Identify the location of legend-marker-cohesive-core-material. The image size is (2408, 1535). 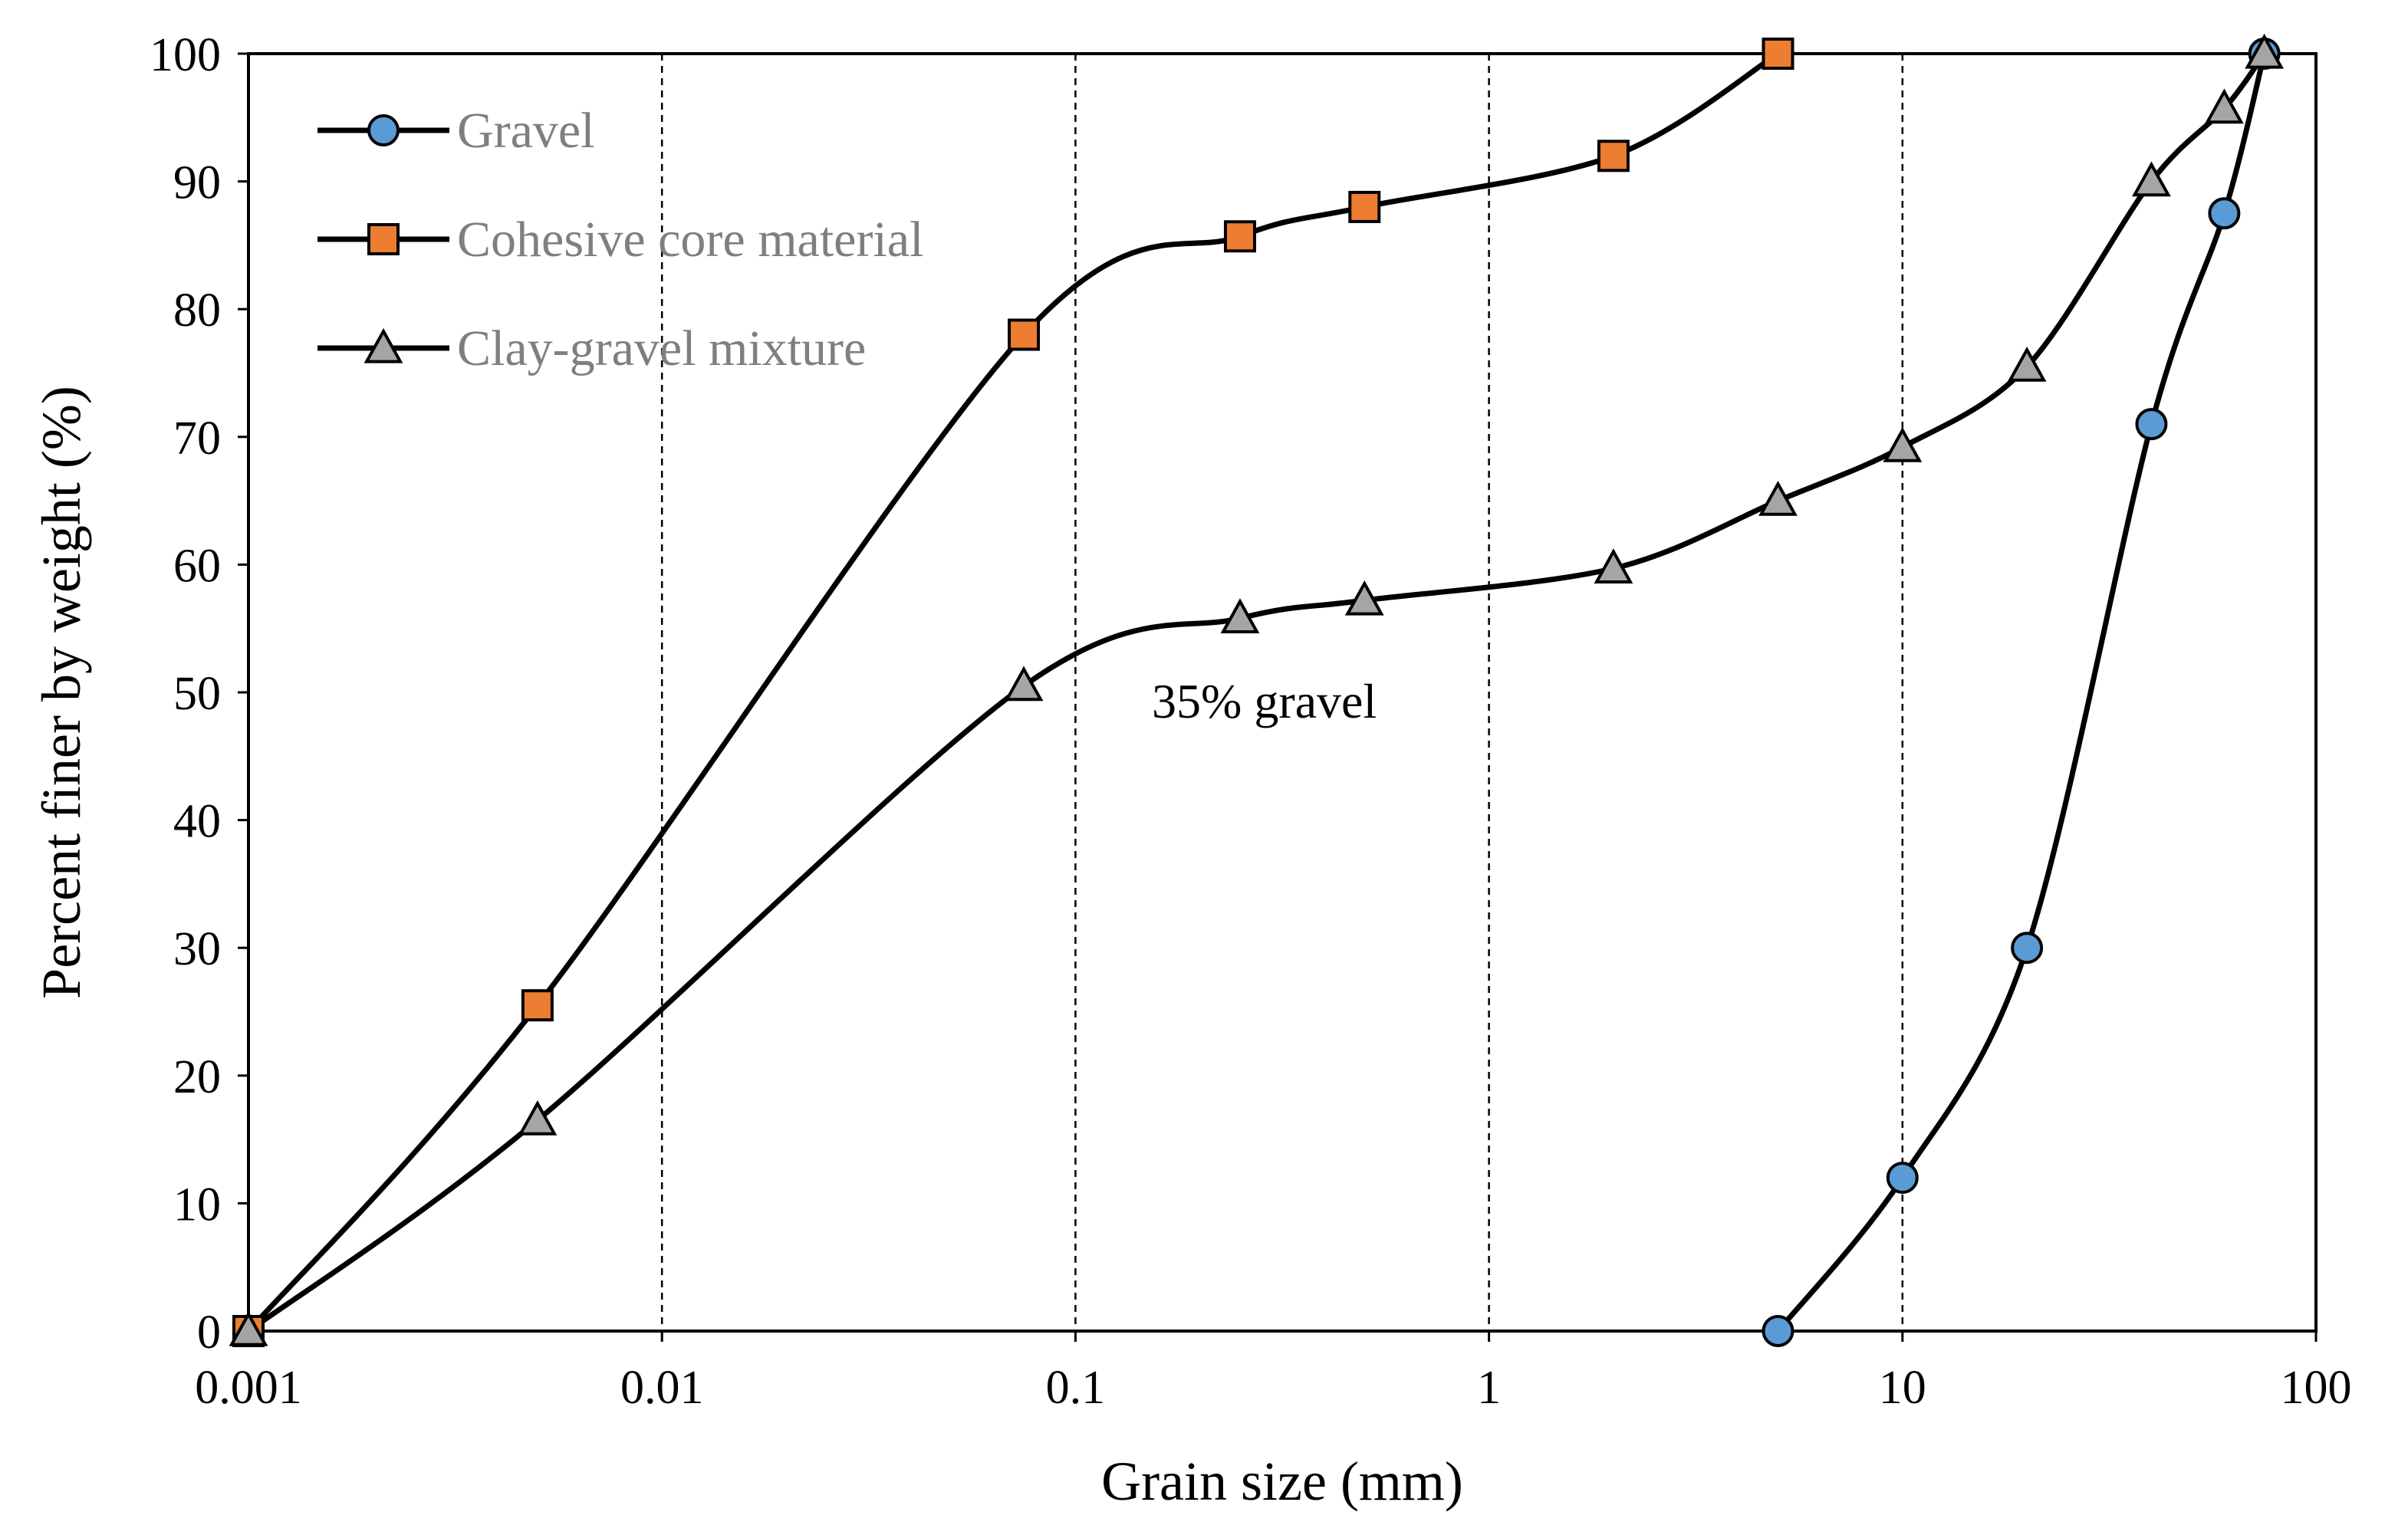
(383, 239).